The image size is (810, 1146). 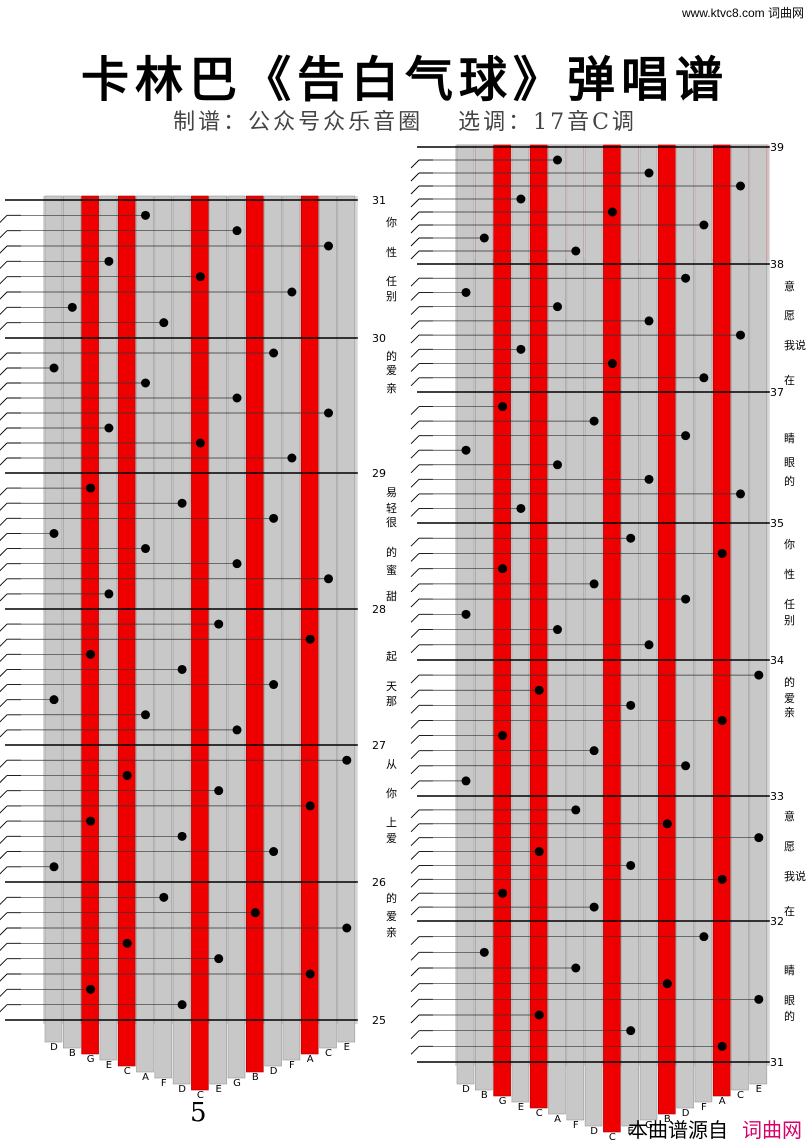 I want to click on left-measure-number: 27, so click(x=379, y=745).